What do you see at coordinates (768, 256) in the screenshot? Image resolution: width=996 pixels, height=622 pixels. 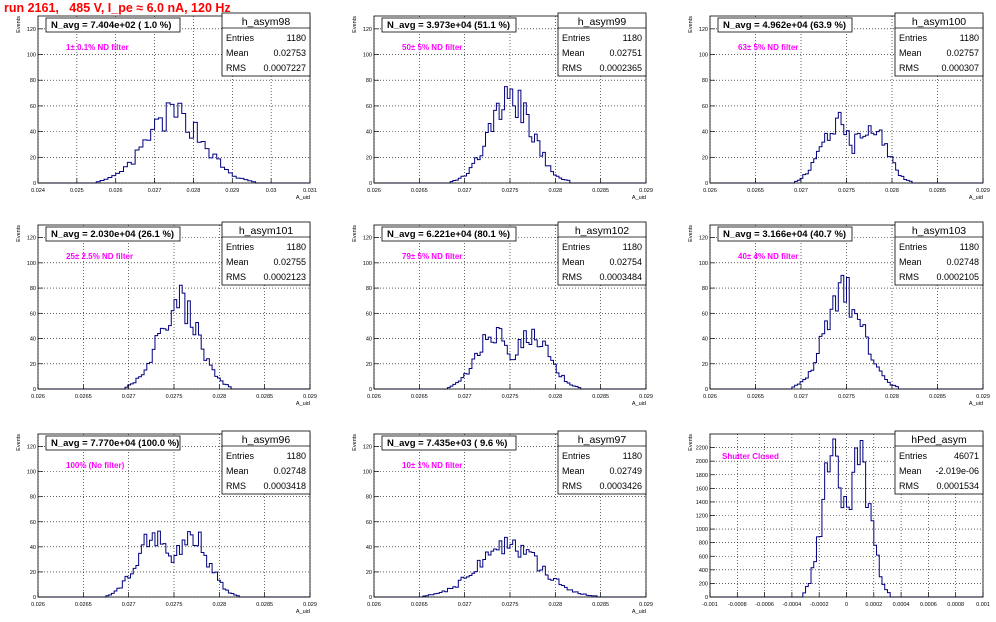 I see `filter-label: 40± 4% ND filter` at bounding box center [768, 256].